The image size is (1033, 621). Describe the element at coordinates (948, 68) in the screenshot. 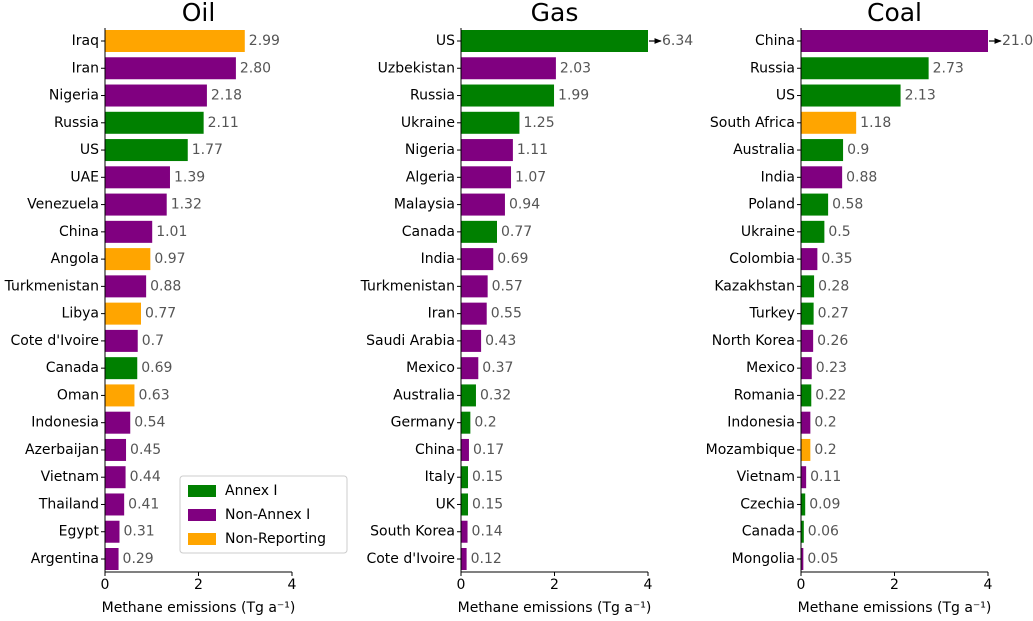

I see `value-label: 2.73` at that location.